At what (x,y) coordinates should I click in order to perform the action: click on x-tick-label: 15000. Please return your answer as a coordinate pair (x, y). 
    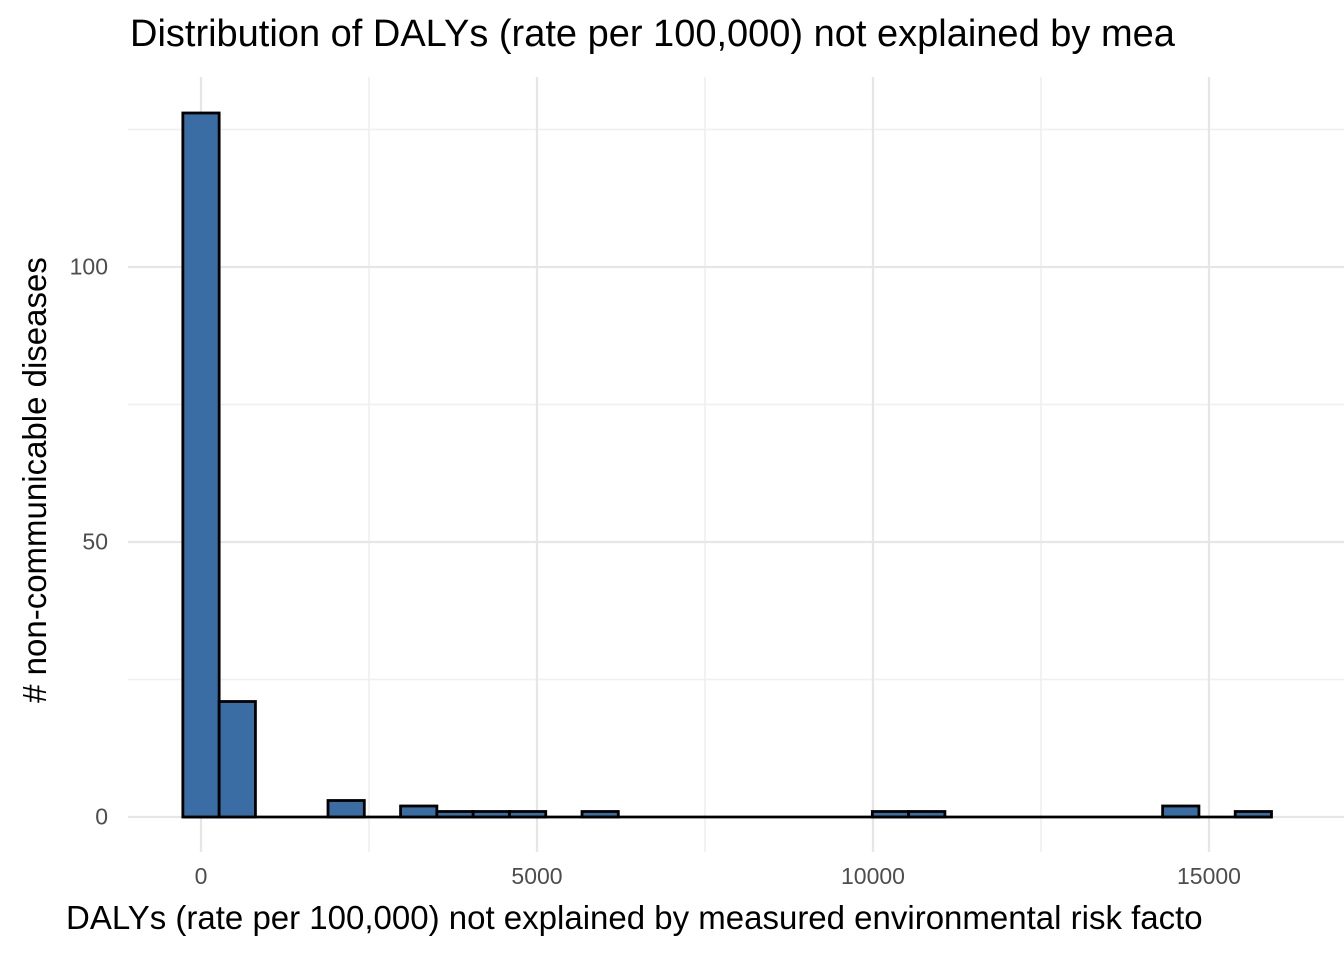
    Looking at the image, I should click on (1209, 876).